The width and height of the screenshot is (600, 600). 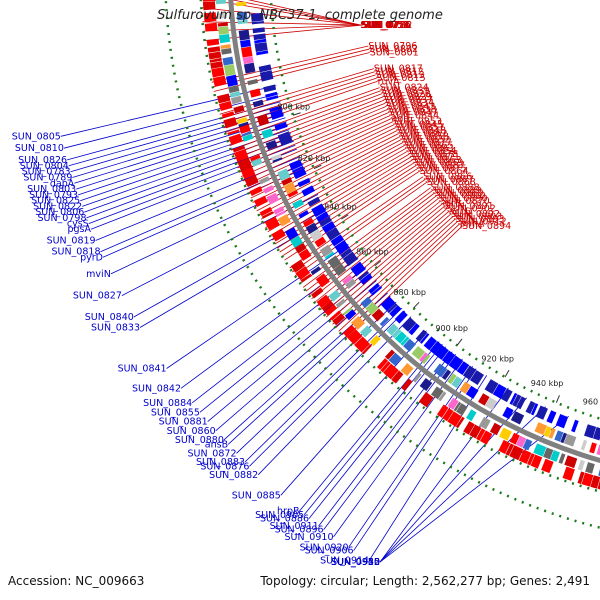 I want to click on gene-label: SUN_0867, so click(x=449, y=180).